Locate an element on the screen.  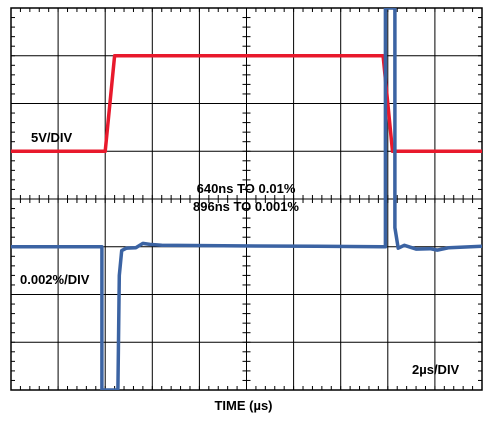
annotation-640ns: 640ns TO 0.01% is located at coordinates (246, 188).